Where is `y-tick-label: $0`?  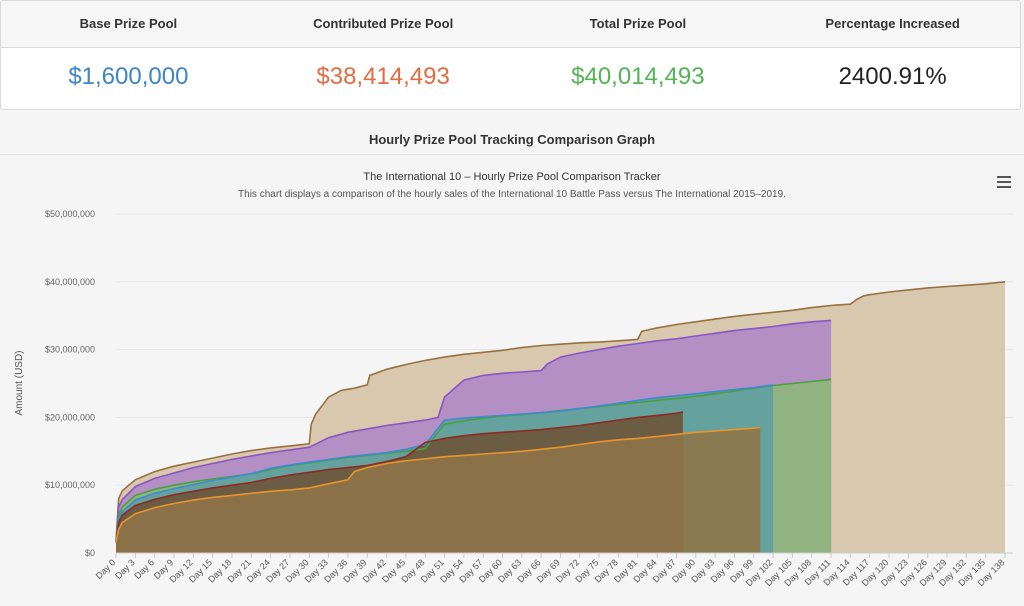 y-tick-label: $0 is located at coordinates (90, 553).